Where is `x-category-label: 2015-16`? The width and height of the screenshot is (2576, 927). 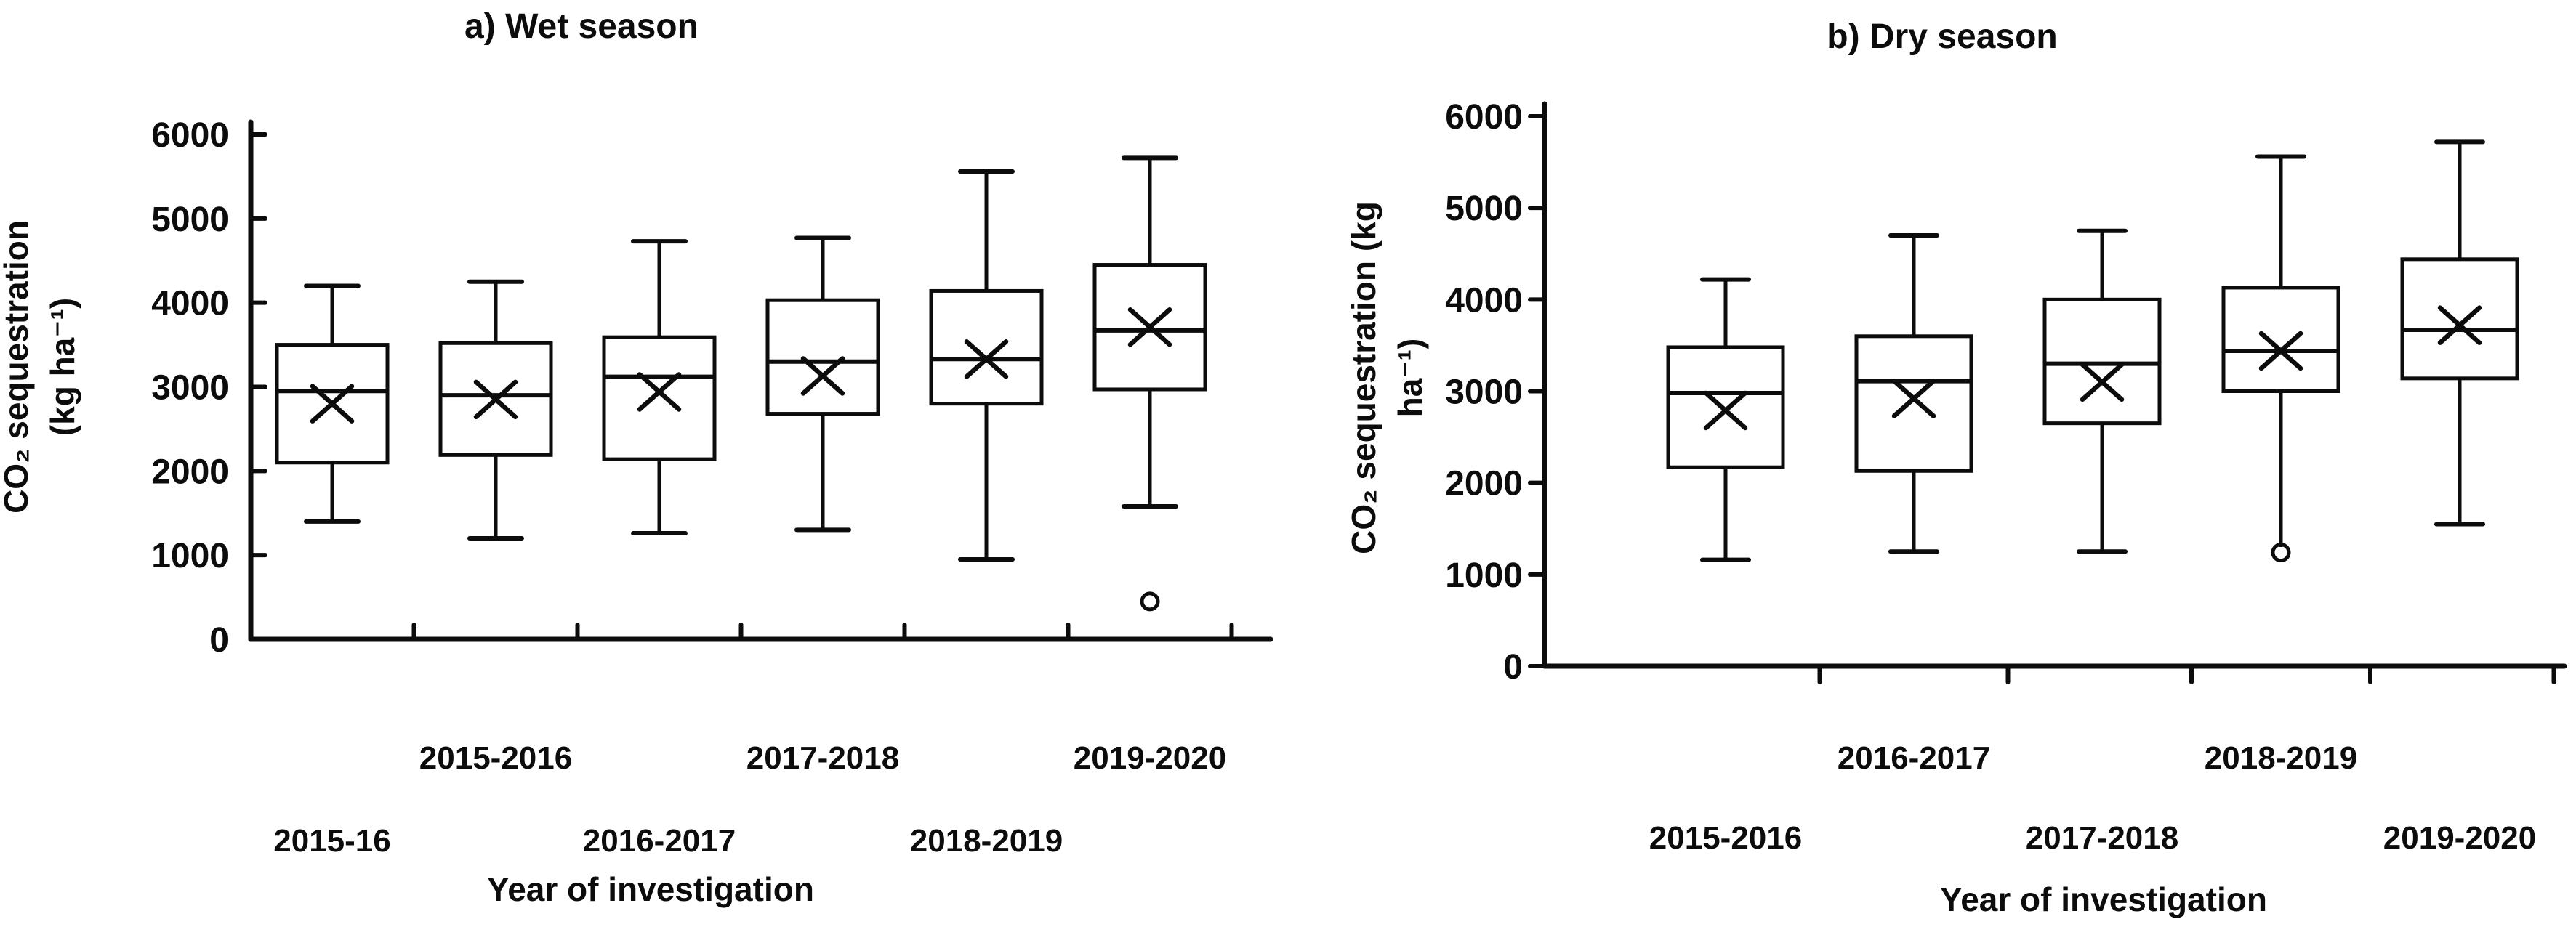
x-category-label: 2015-16 is located at coordinates (331, 841).